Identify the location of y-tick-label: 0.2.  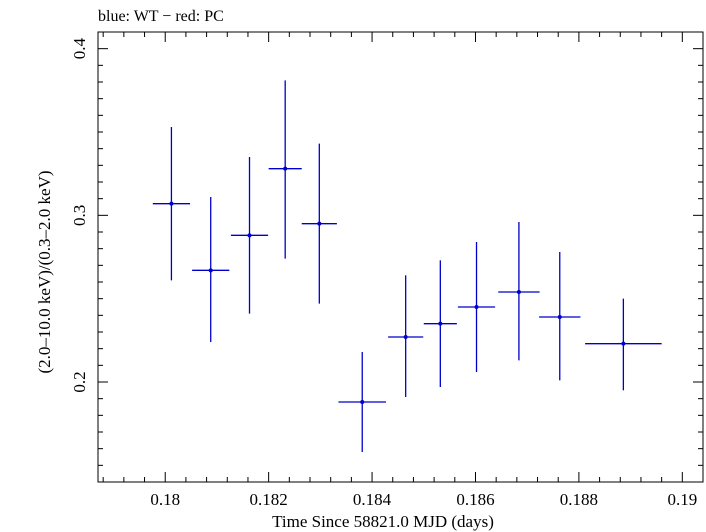
(79, 381).